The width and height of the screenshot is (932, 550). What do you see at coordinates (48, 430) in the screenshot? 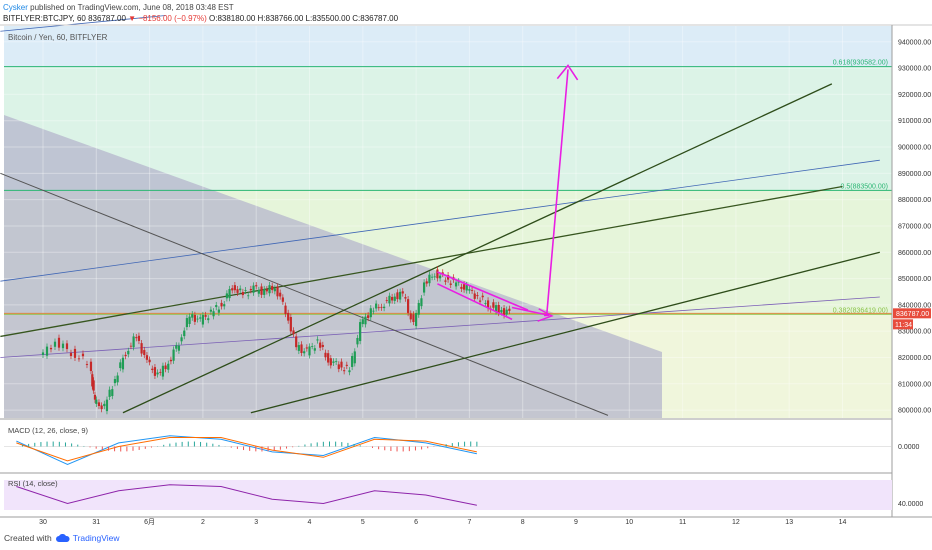
I see `macd-label: MACD (12, 26, close, 9)` at bounding box center [48, 430].